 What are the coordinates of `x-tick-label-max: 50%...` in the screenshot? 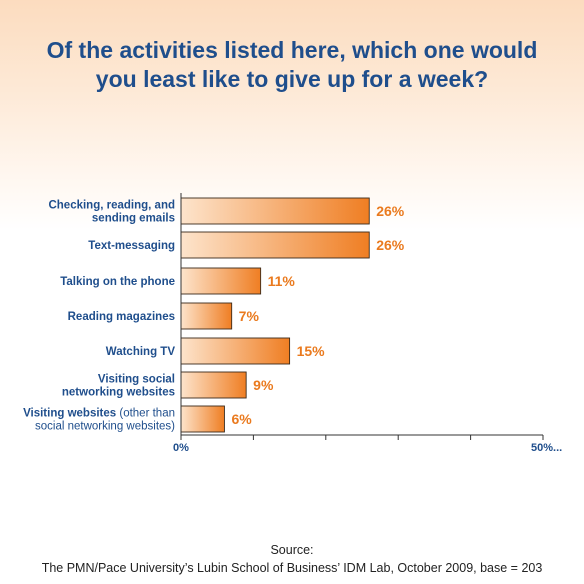 It's located at (546, 448).